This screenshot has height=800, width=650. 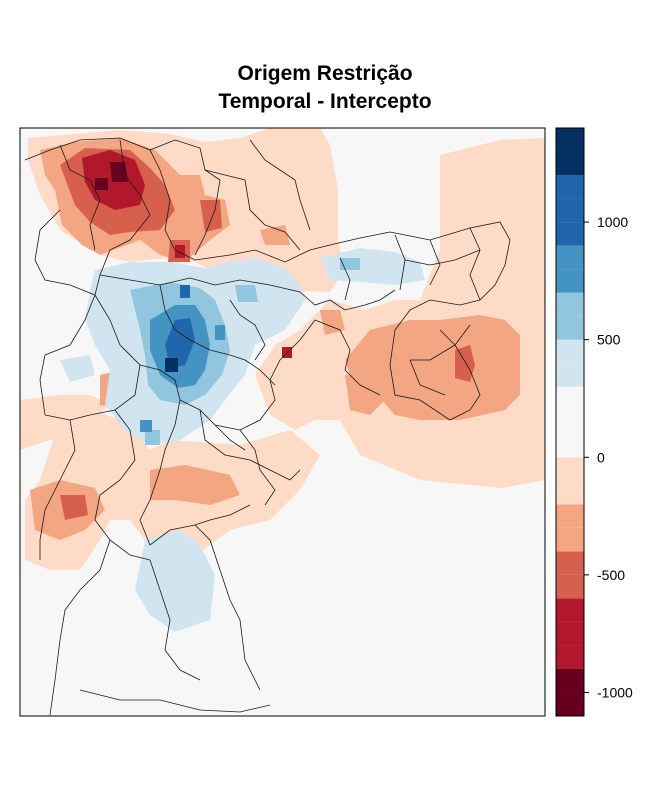 What do you see at coordinates (180, 326) in the screenshot?
I see `raster-band-dark-blue` at bounding box center [180, 326].